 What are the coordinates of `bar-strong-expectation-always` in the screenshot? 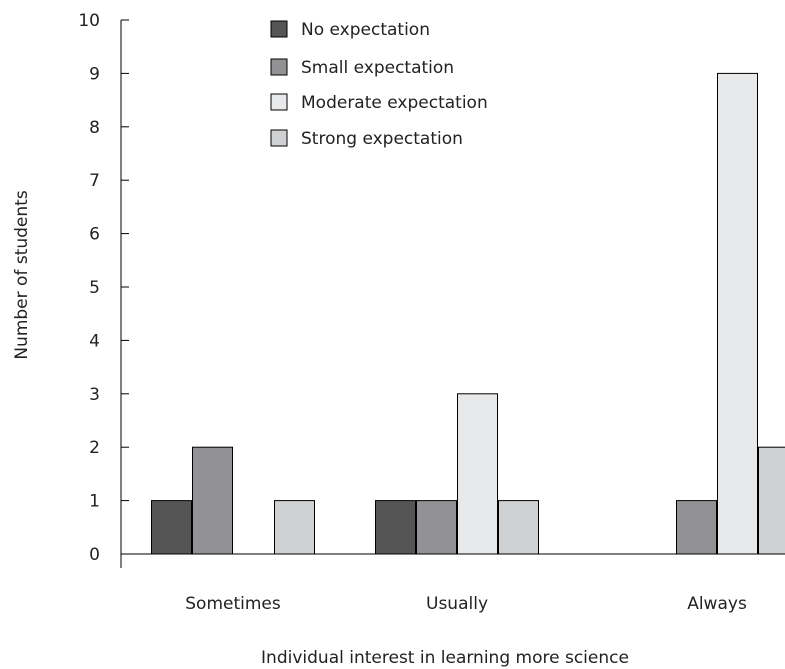 It's located at (771, 500).